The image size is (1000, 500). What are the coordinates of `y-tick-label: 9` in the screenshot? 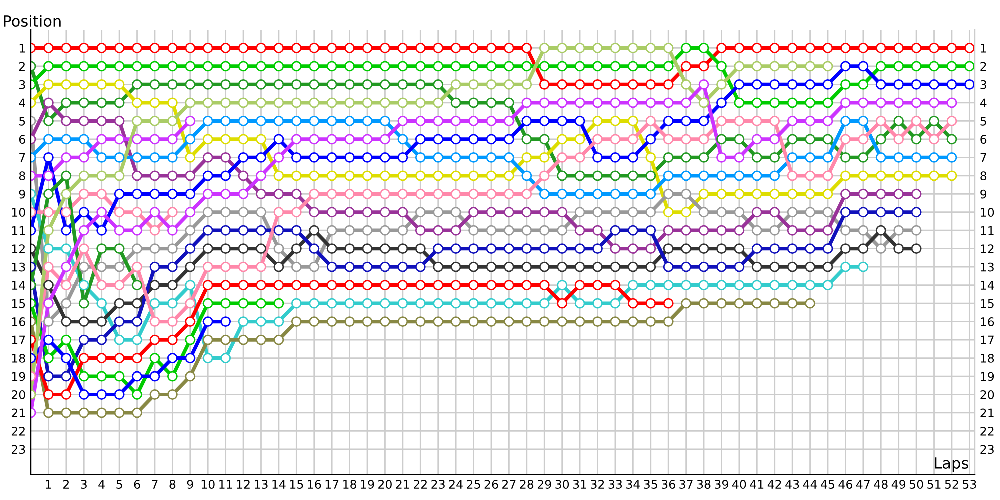 It's located at (22, 194).